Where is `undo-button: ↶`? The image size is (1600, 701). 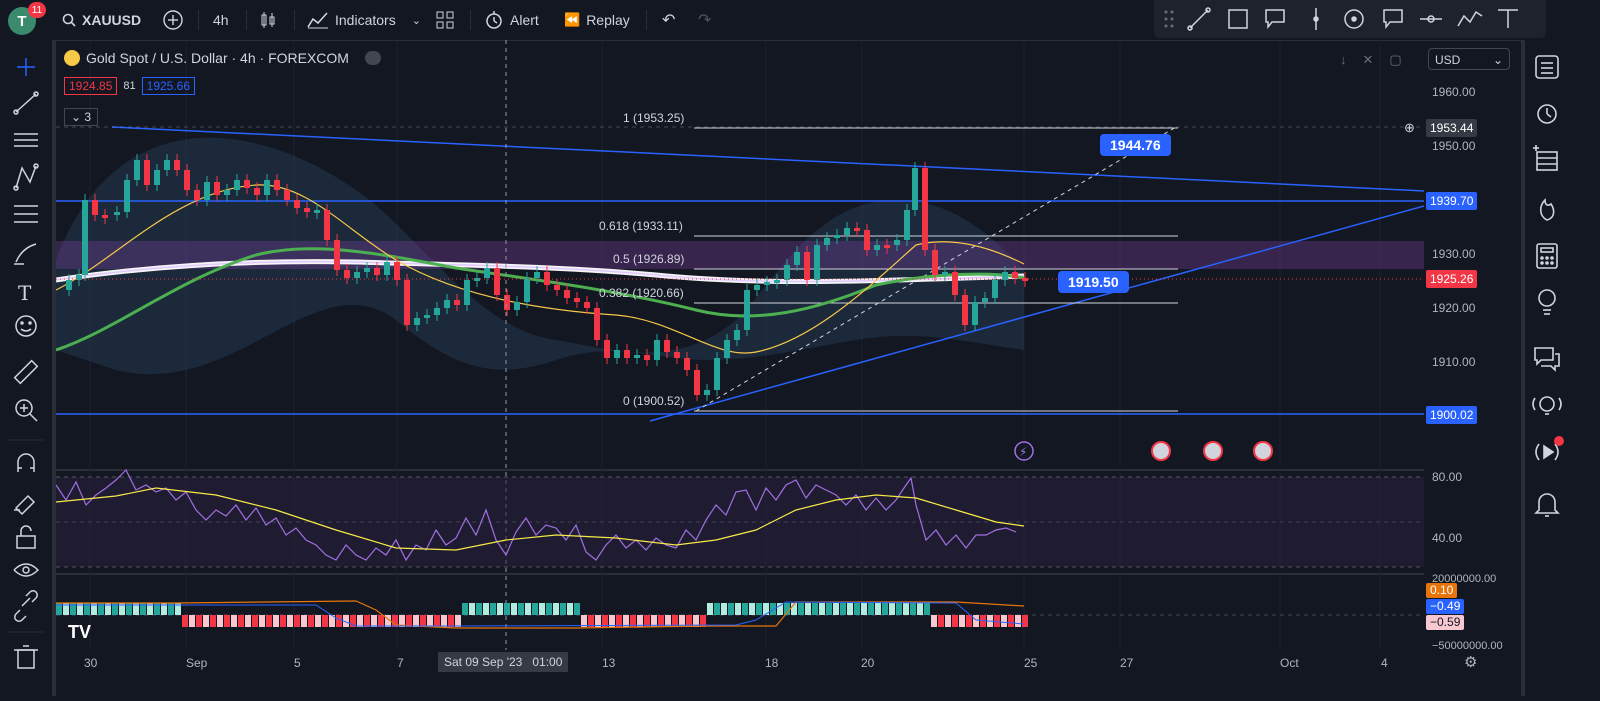
undo-button: ↶ is located at coordinates (668, 20).